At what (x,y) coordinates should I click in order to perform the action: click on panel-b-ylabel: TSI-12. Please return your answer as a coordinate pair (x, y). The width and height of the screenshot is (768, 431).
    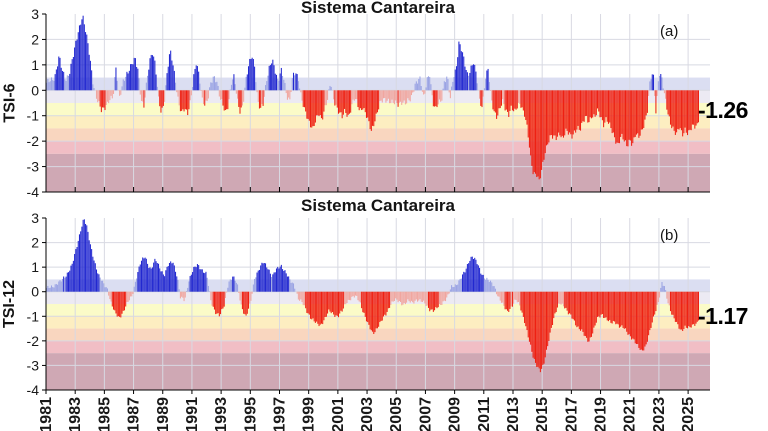
    Looking at the image, I should click on (10, 304).